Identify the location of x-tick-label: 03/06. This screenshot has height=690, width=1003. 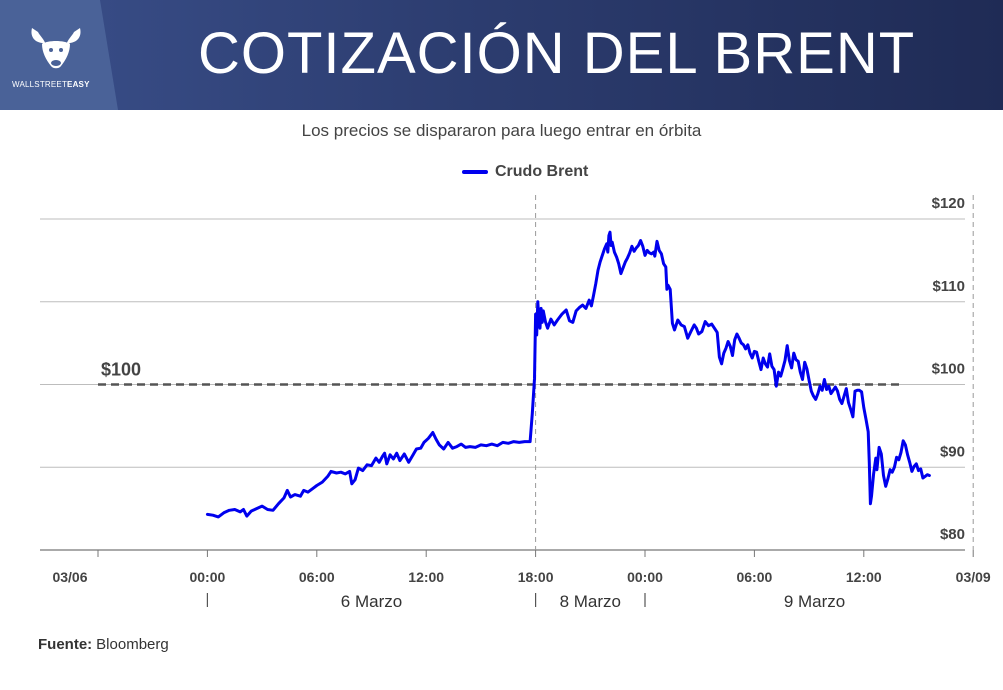
(69, 577).